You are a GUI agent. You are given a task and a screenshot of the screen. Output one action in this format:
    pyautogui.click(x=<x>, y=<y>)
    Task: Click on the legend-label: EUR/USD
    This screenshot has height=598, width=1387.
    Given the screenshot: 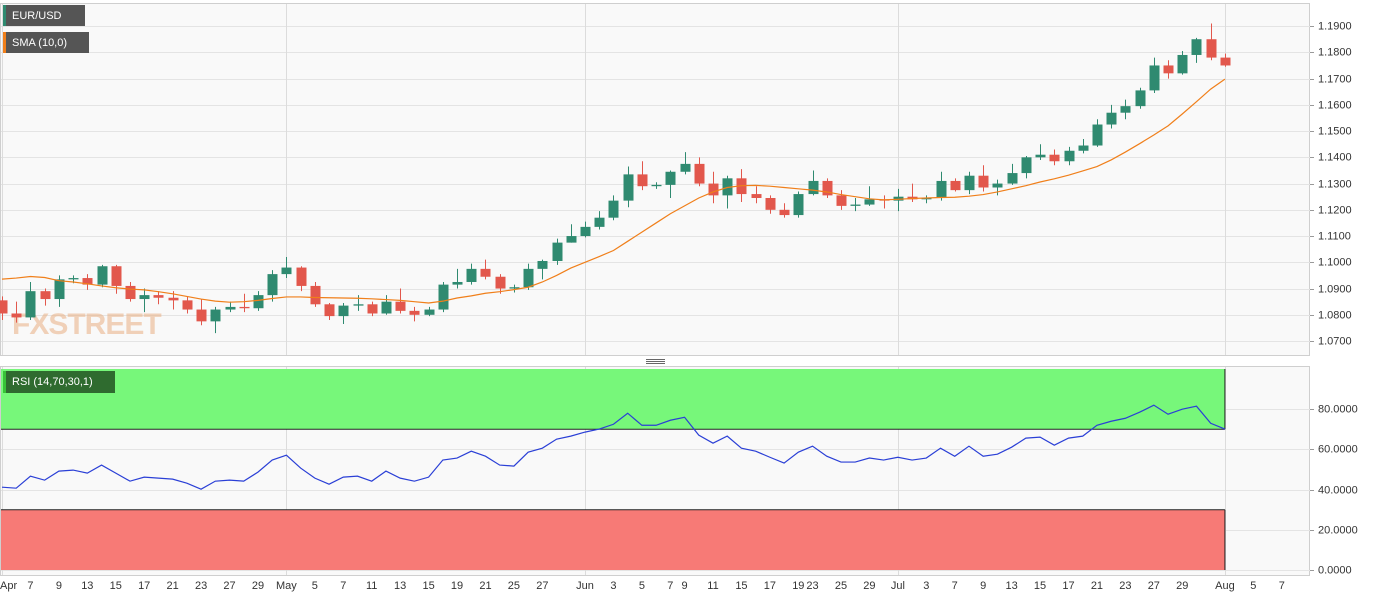 What is the action you would take?
    pyautogui.click(x=37, y=16)
    